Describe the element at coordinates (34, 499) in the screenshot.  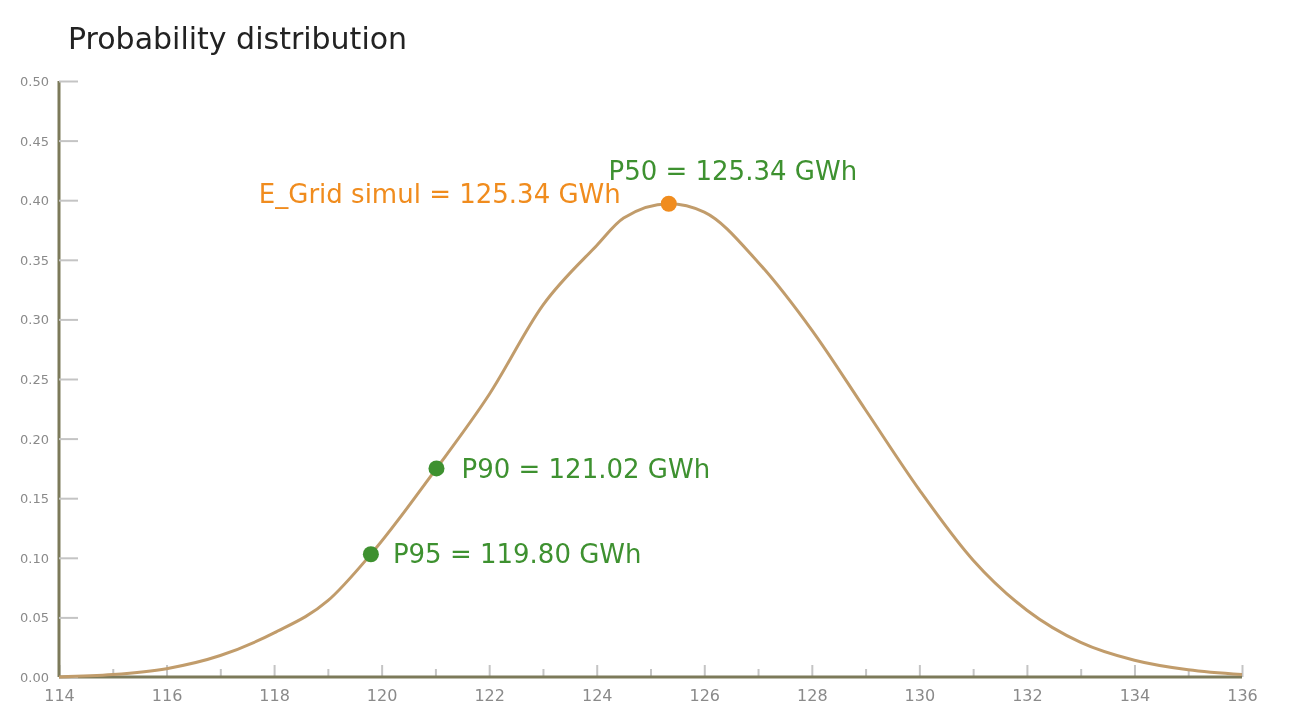
I see `y-tick-label: 0.15` at that location.